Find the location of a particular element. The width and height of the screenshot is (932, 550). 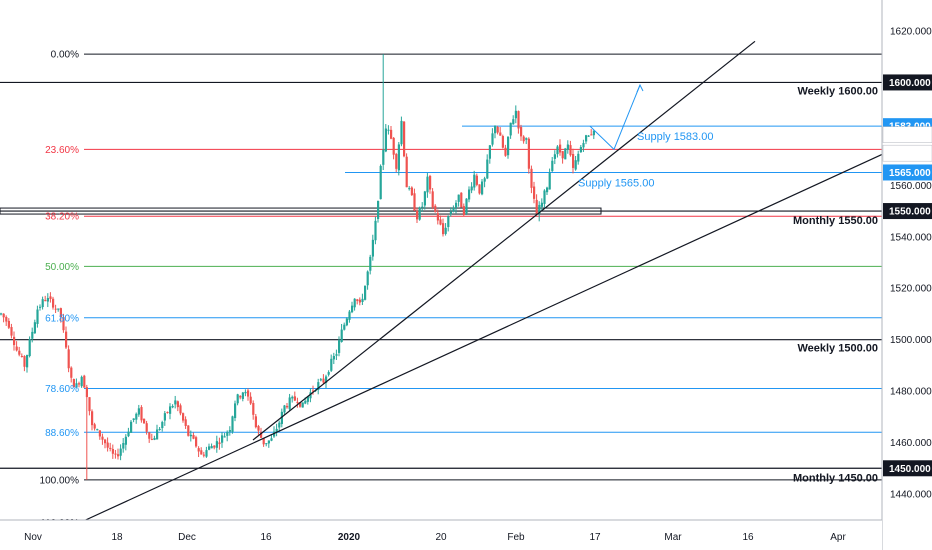

price-badge-label: 1450.000 is located at coordinates (910, 469).